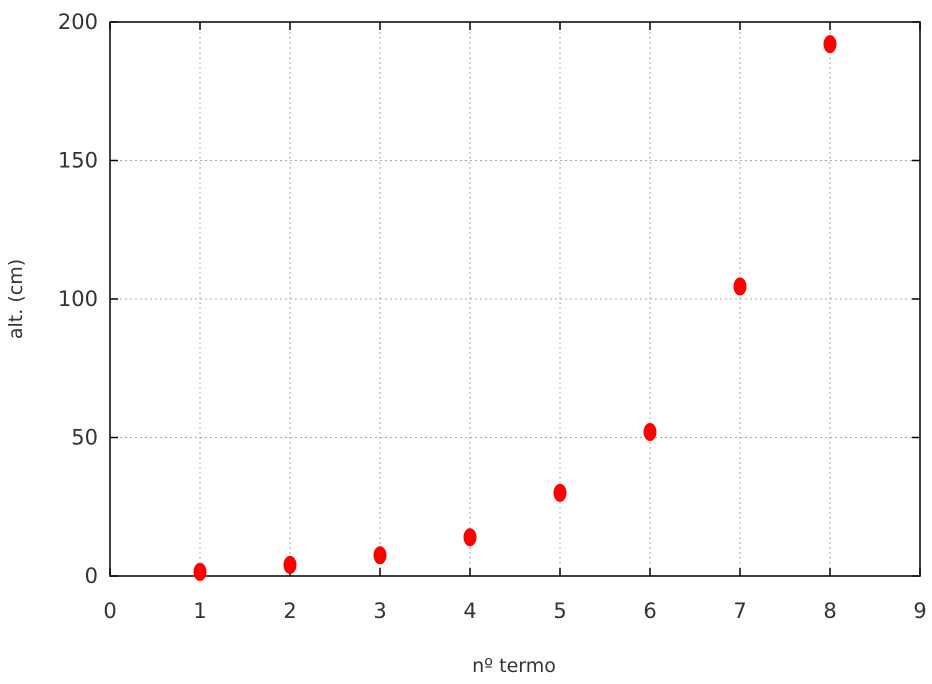 This screenshot has width=932, height=684. I want to click on y-axis-label: alt. (cm), so click(16, 299).